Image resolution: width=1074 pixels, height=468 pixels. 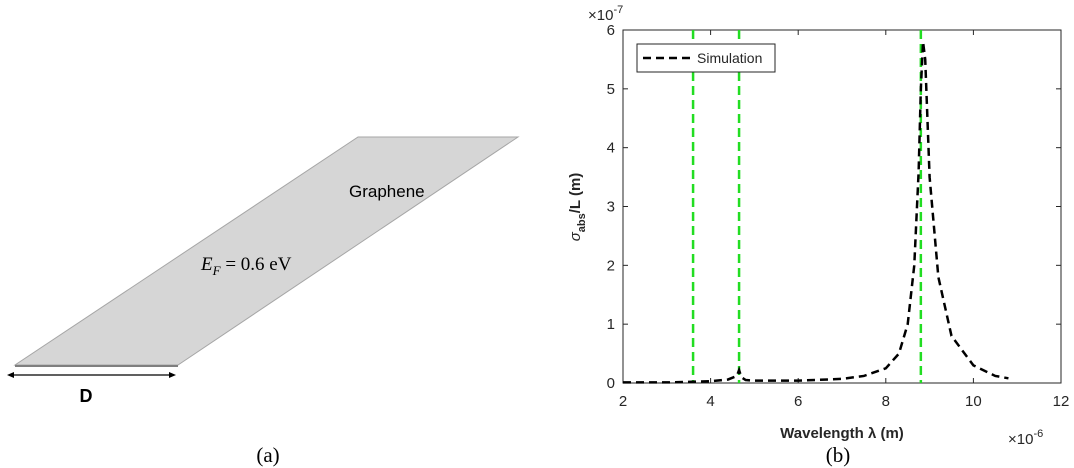 What do you see at coordinates (575, 236) in the screenshot?
I see `y-label-symbol: σ` at bounding box center [575, 236].